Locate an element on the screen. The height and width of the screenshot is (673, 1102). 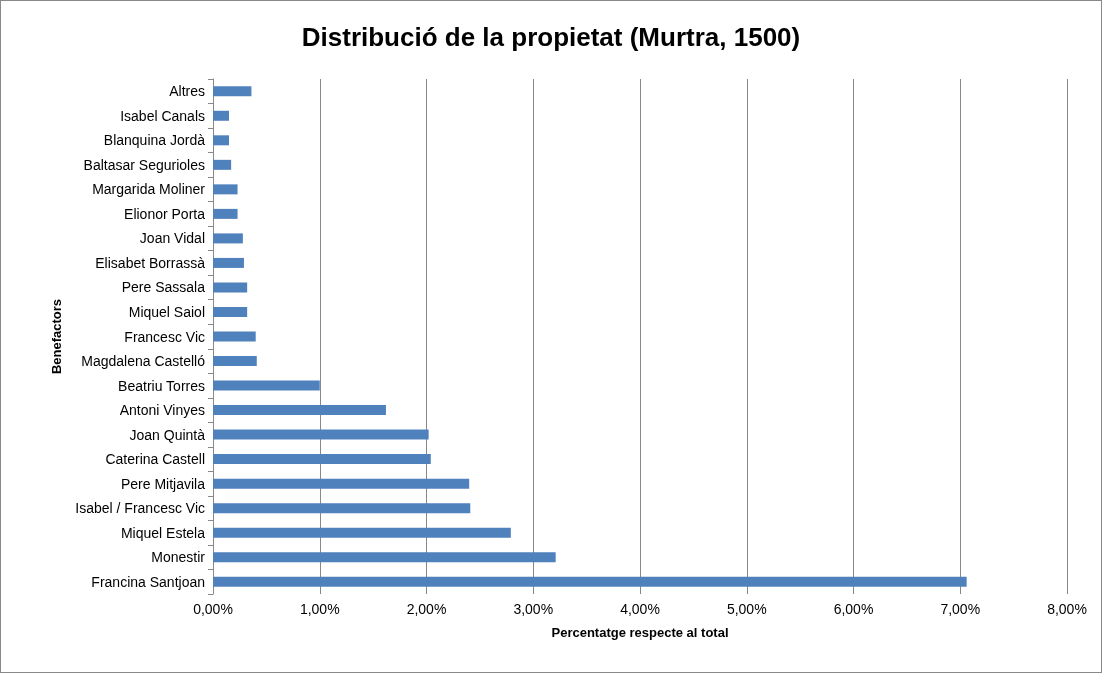
y-tick-label: Joan Quintà is located at coordinates (167, 434).